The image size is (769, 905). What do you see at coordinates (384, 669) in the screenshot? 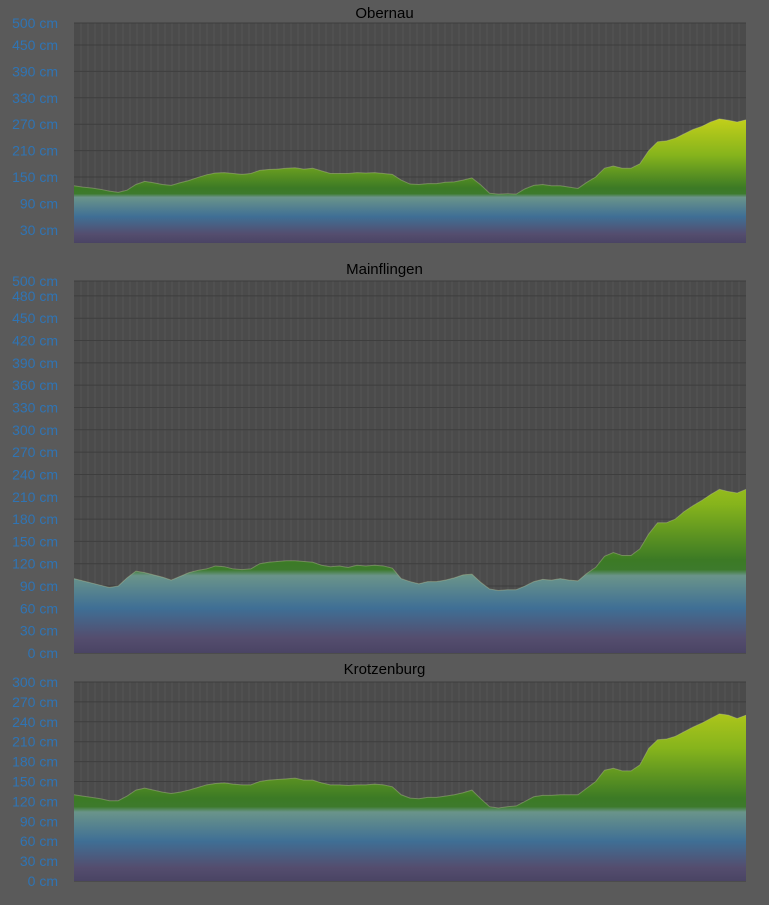
I see `chart-title-krotzenburg: Krotzenburg` at bounding box center [384, 669].